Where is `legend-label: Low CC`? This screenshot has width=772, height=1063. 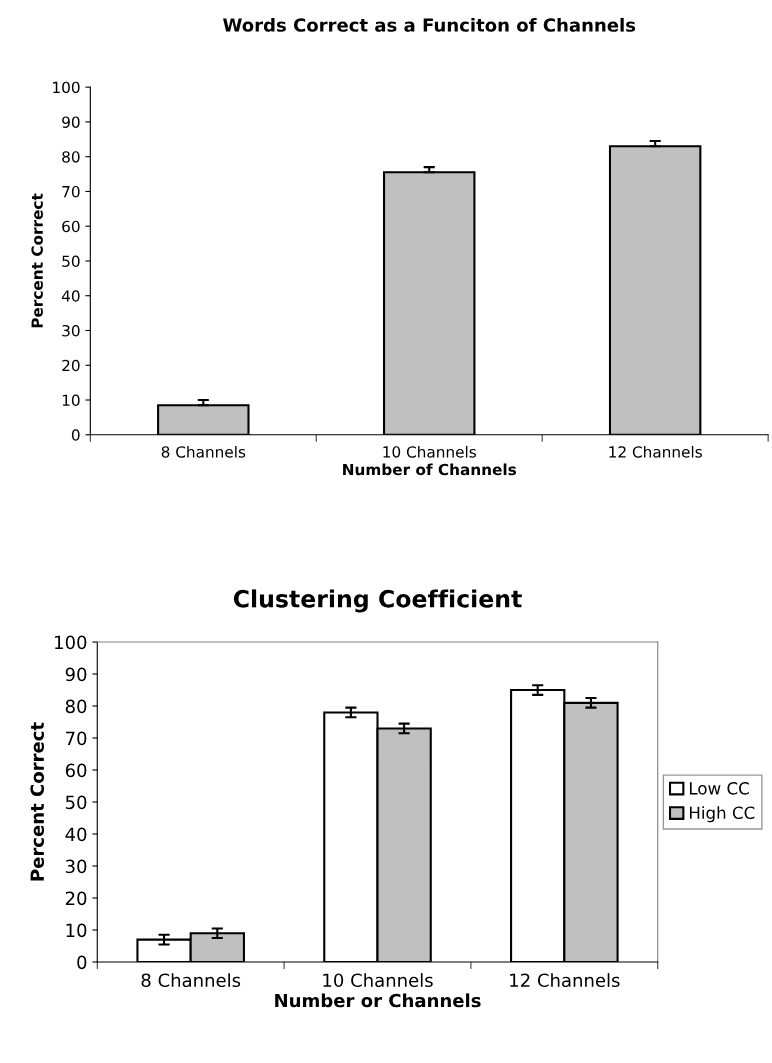
legend-label: Low CC is located at coordinates (719, 788).